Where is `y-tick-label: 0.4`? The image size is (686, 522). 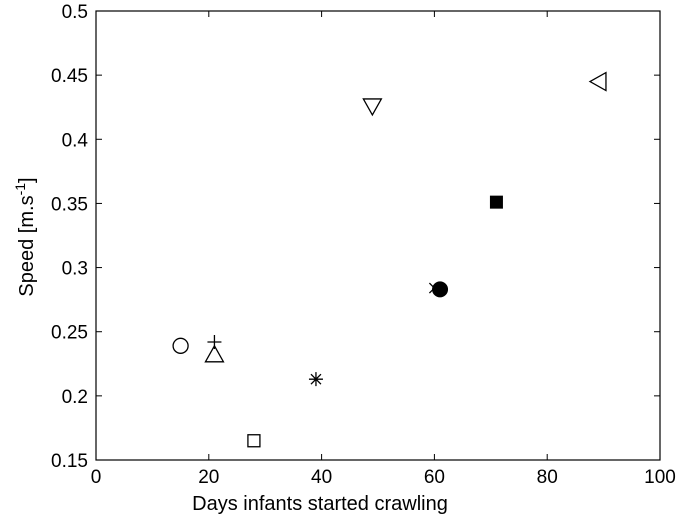
y-tick-label: 0.4 is located at coordinates (75, 140).